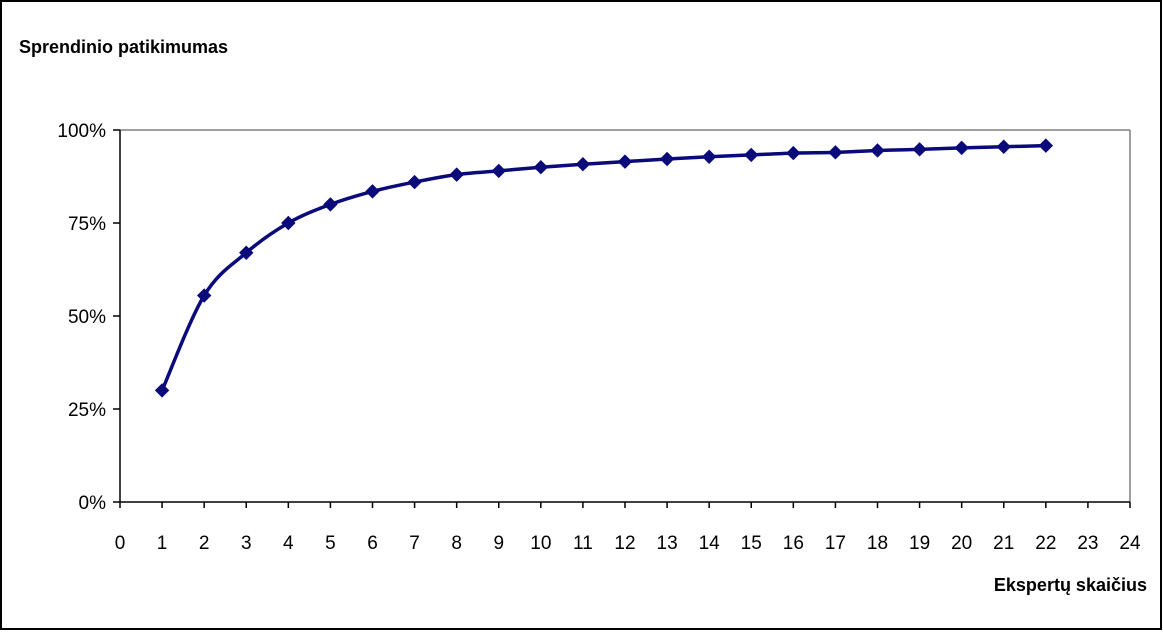  I want to click on x-tick-label: 10, so click(540, 543).